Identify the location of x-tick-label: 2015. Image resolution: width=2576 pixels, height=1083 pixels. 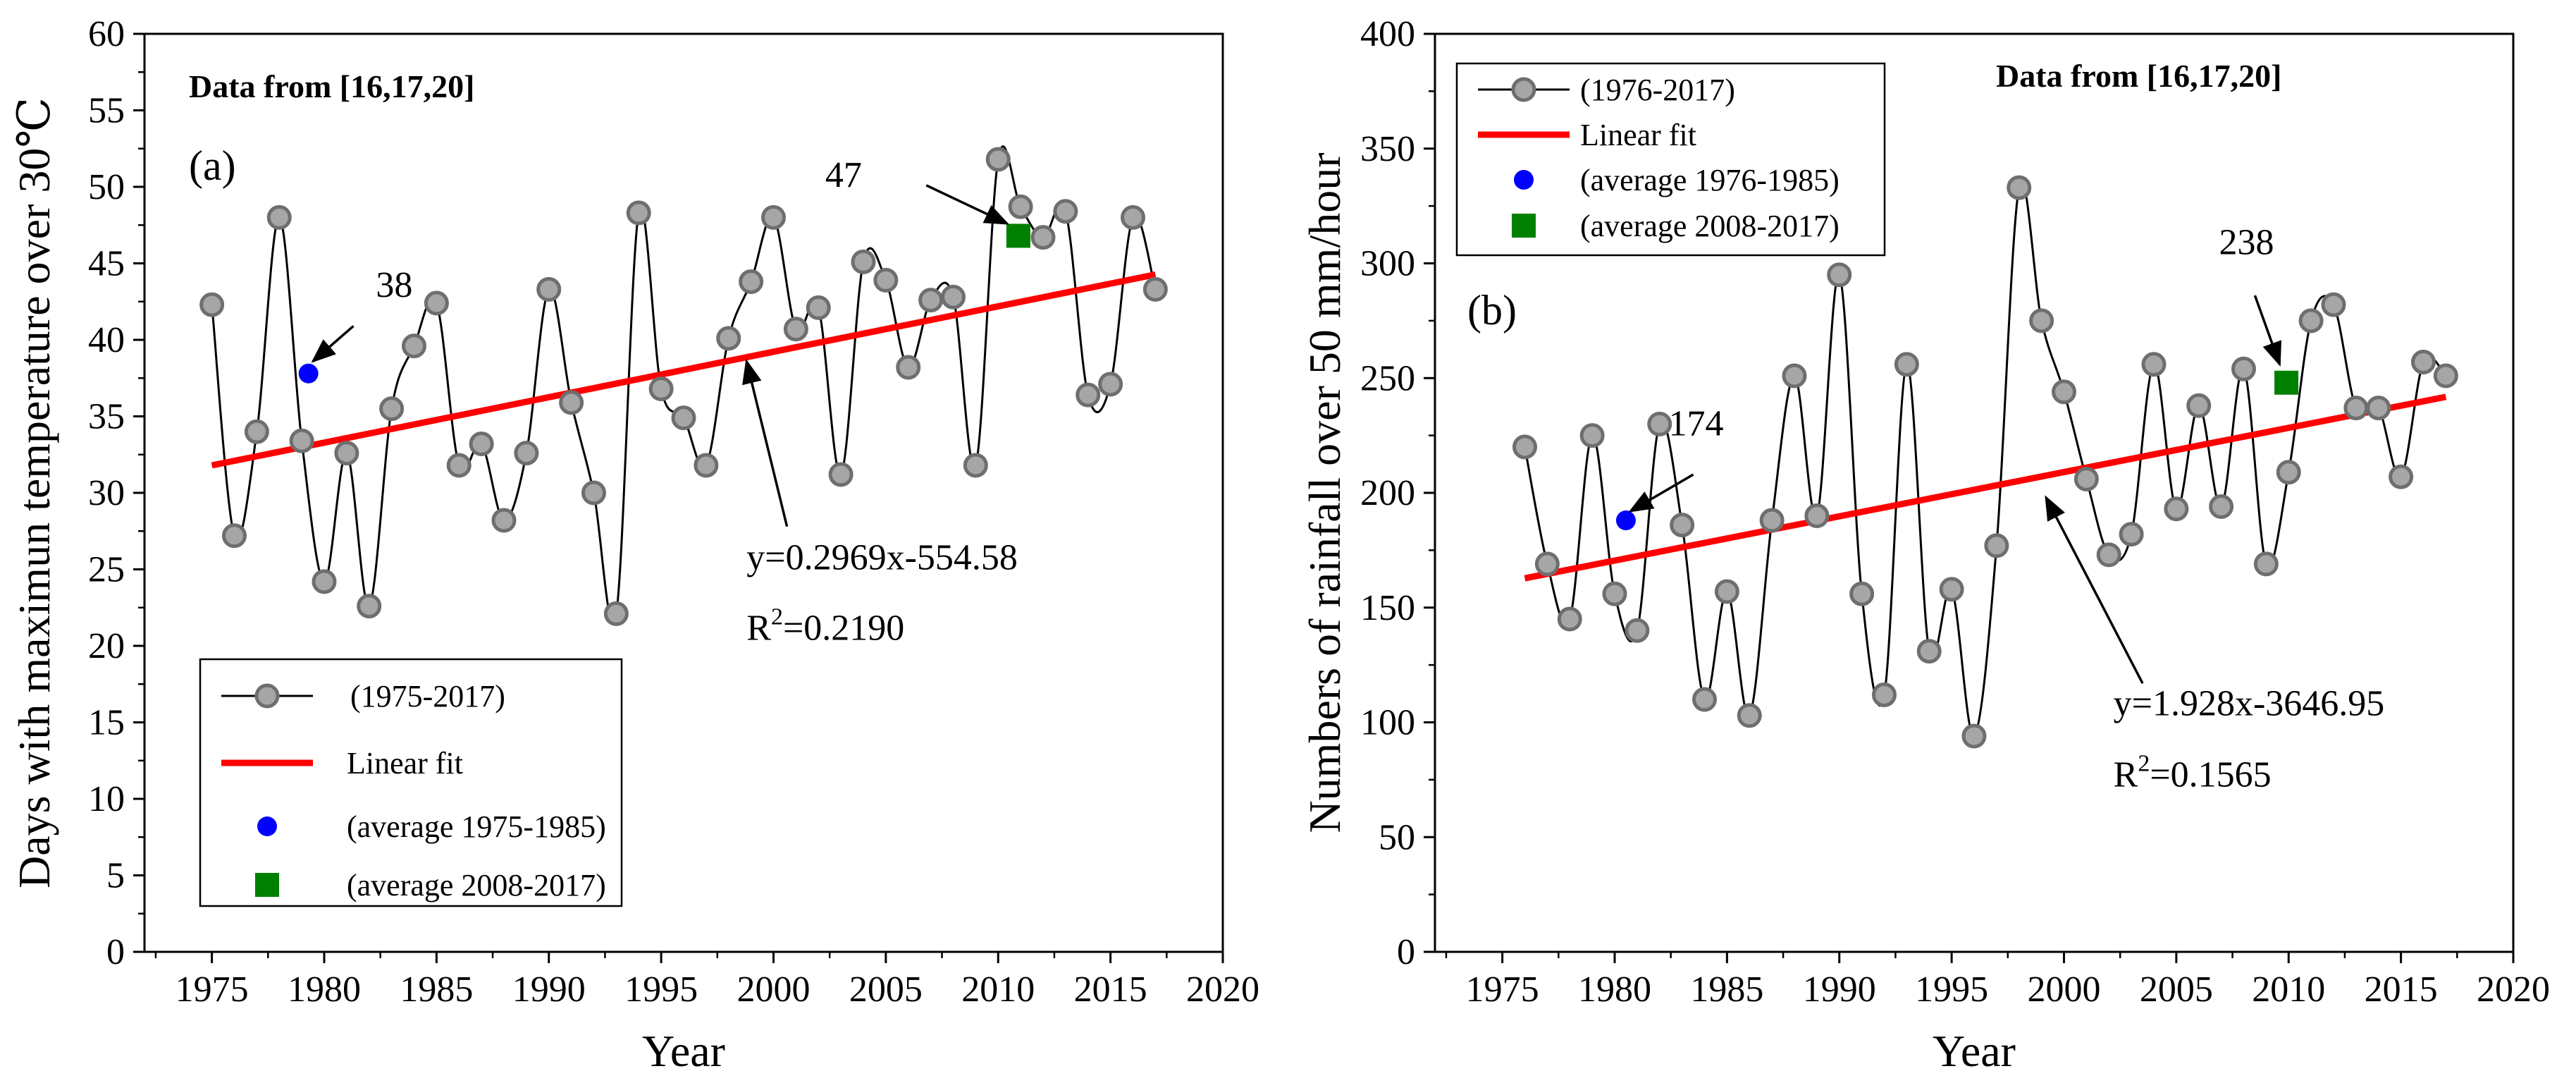
(2401, 989).